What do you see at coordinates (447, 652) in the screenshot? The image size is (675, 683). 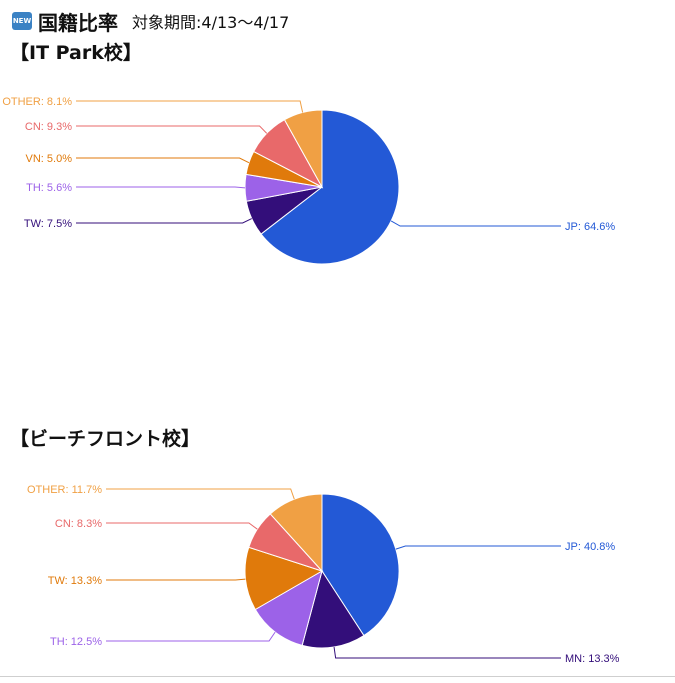 I see `leader-line-mn` at bounding box center [447, 652].